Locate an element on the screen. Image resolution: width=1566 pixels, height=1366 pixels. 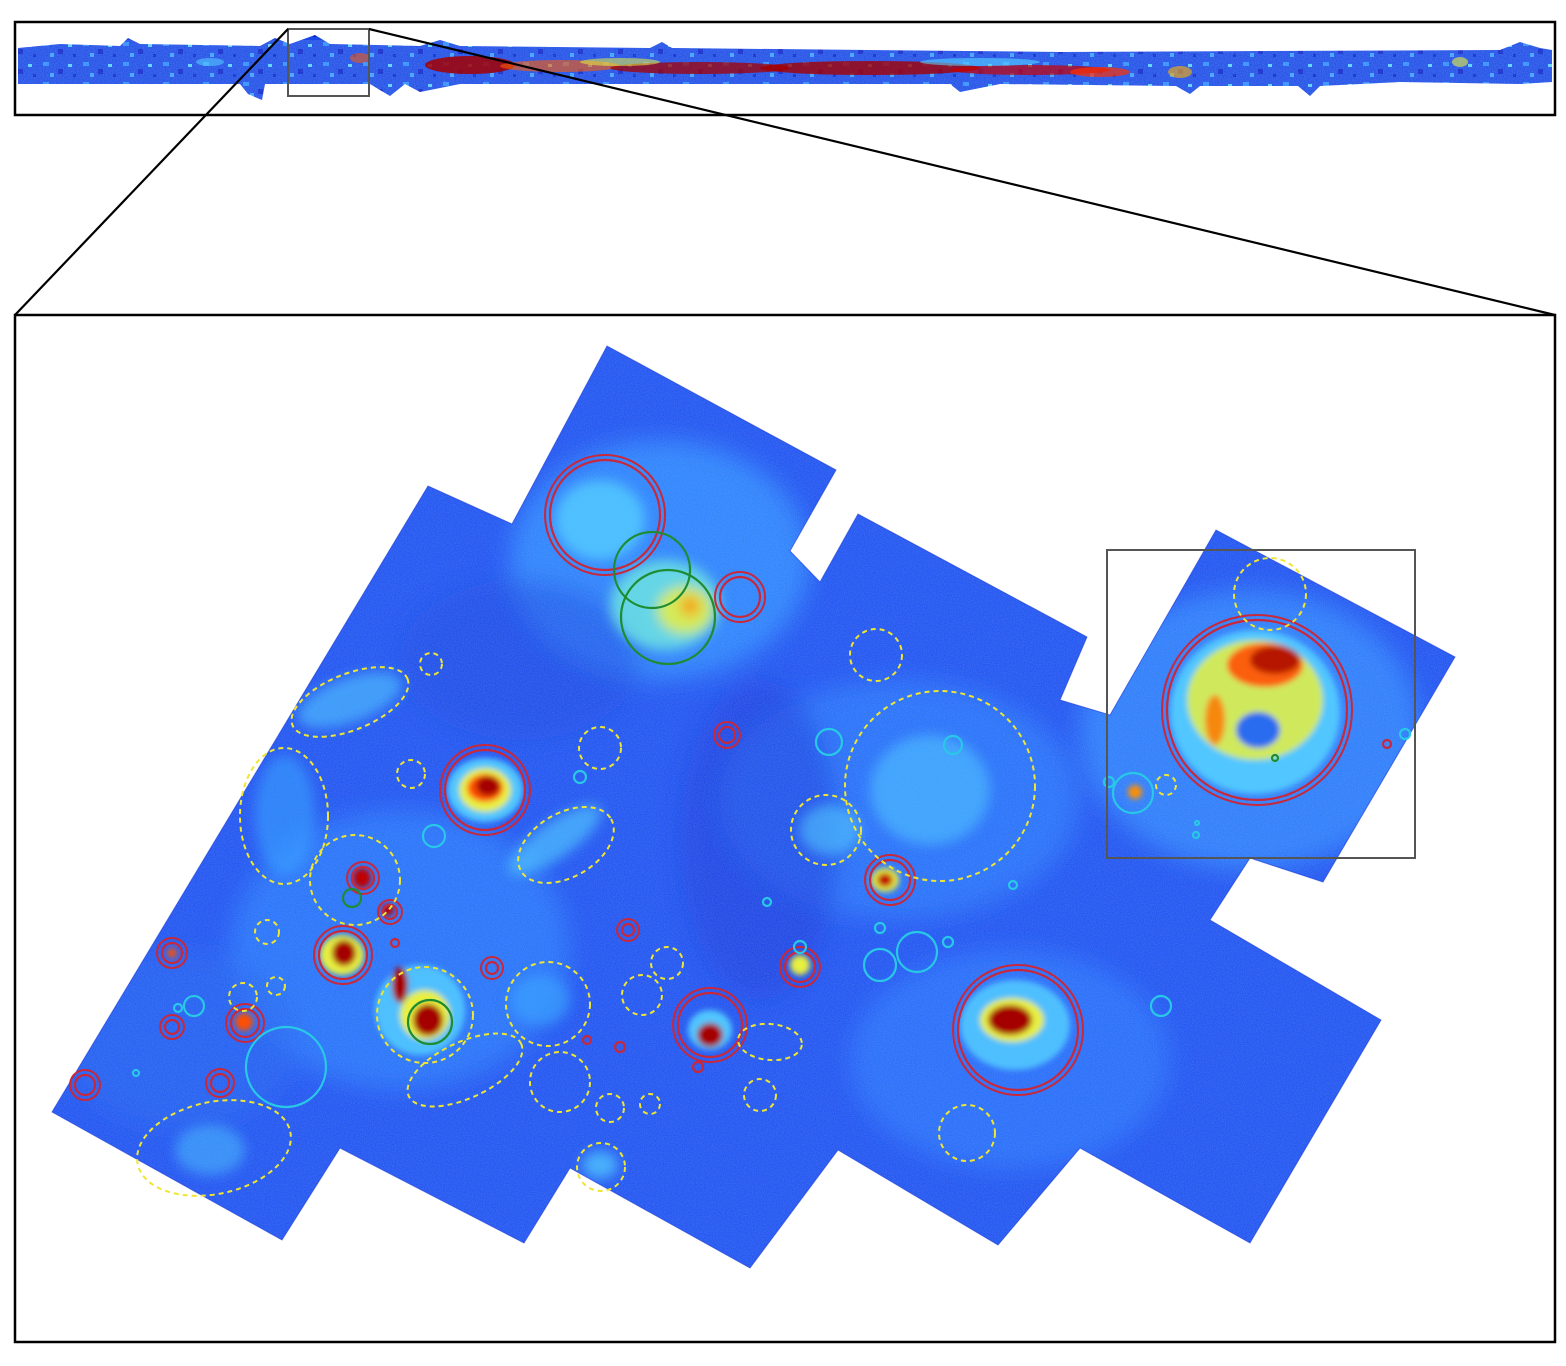
overview-strip is located at coordinates (785, 68).